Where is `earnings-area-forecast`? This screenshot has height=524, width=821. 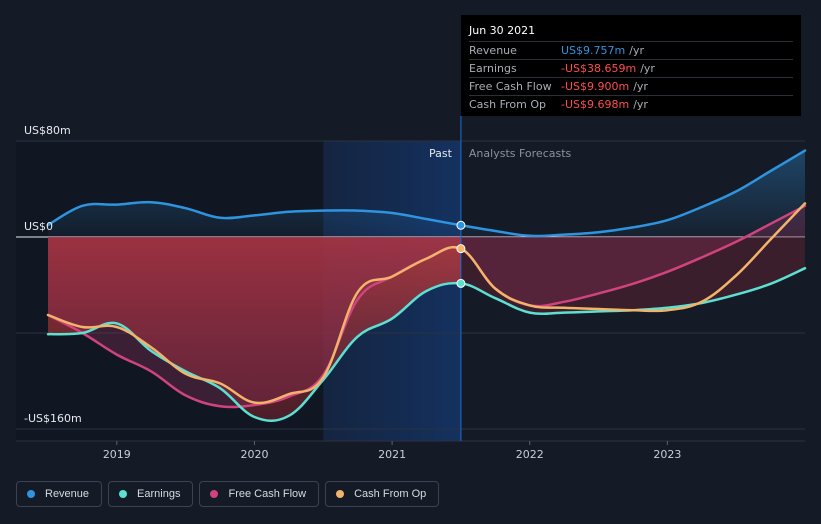
earnings-area-forecast is located at coordinates (632, 275).